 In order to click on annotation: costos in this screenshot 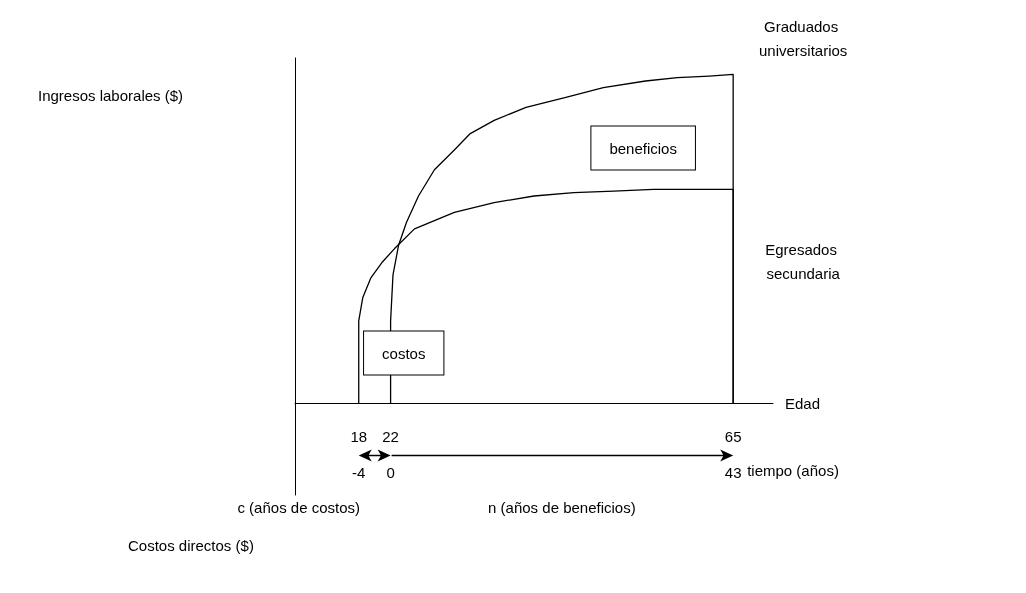, I will do `click(404, 353)`.